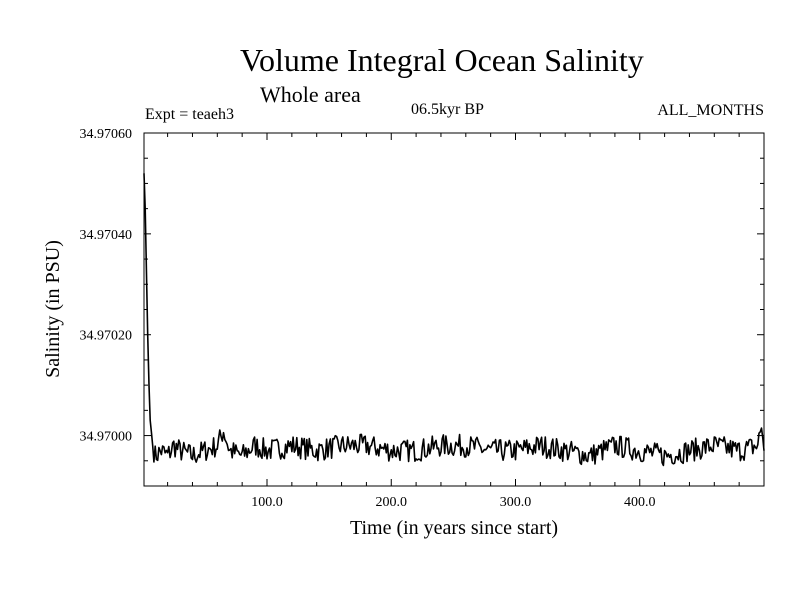 This screenshot has height=600, width=800. What do you see at coordinates (447, 109) in the screenshot?
I see `period-label: 06.5kyr BP` at bounding box center [447, 109].